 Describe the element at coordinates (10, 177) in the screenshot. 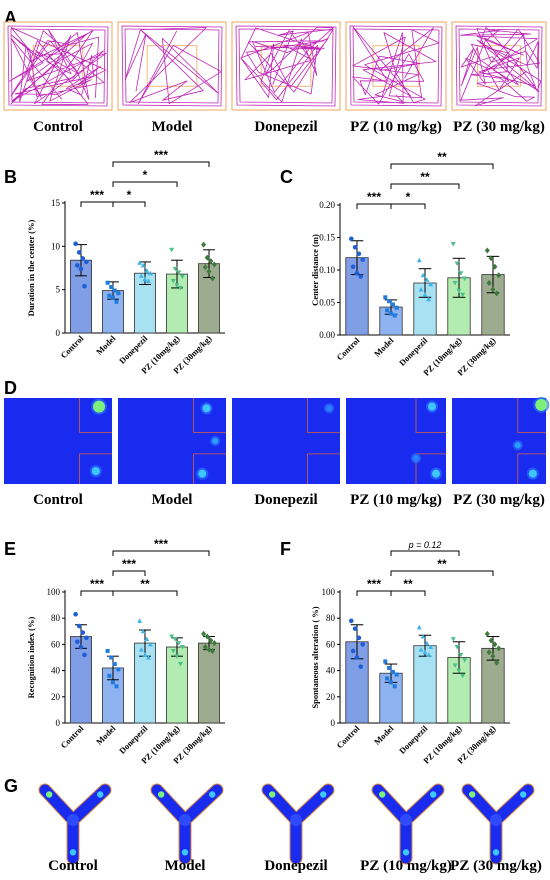

I see `panel-label-b: B` at that location.